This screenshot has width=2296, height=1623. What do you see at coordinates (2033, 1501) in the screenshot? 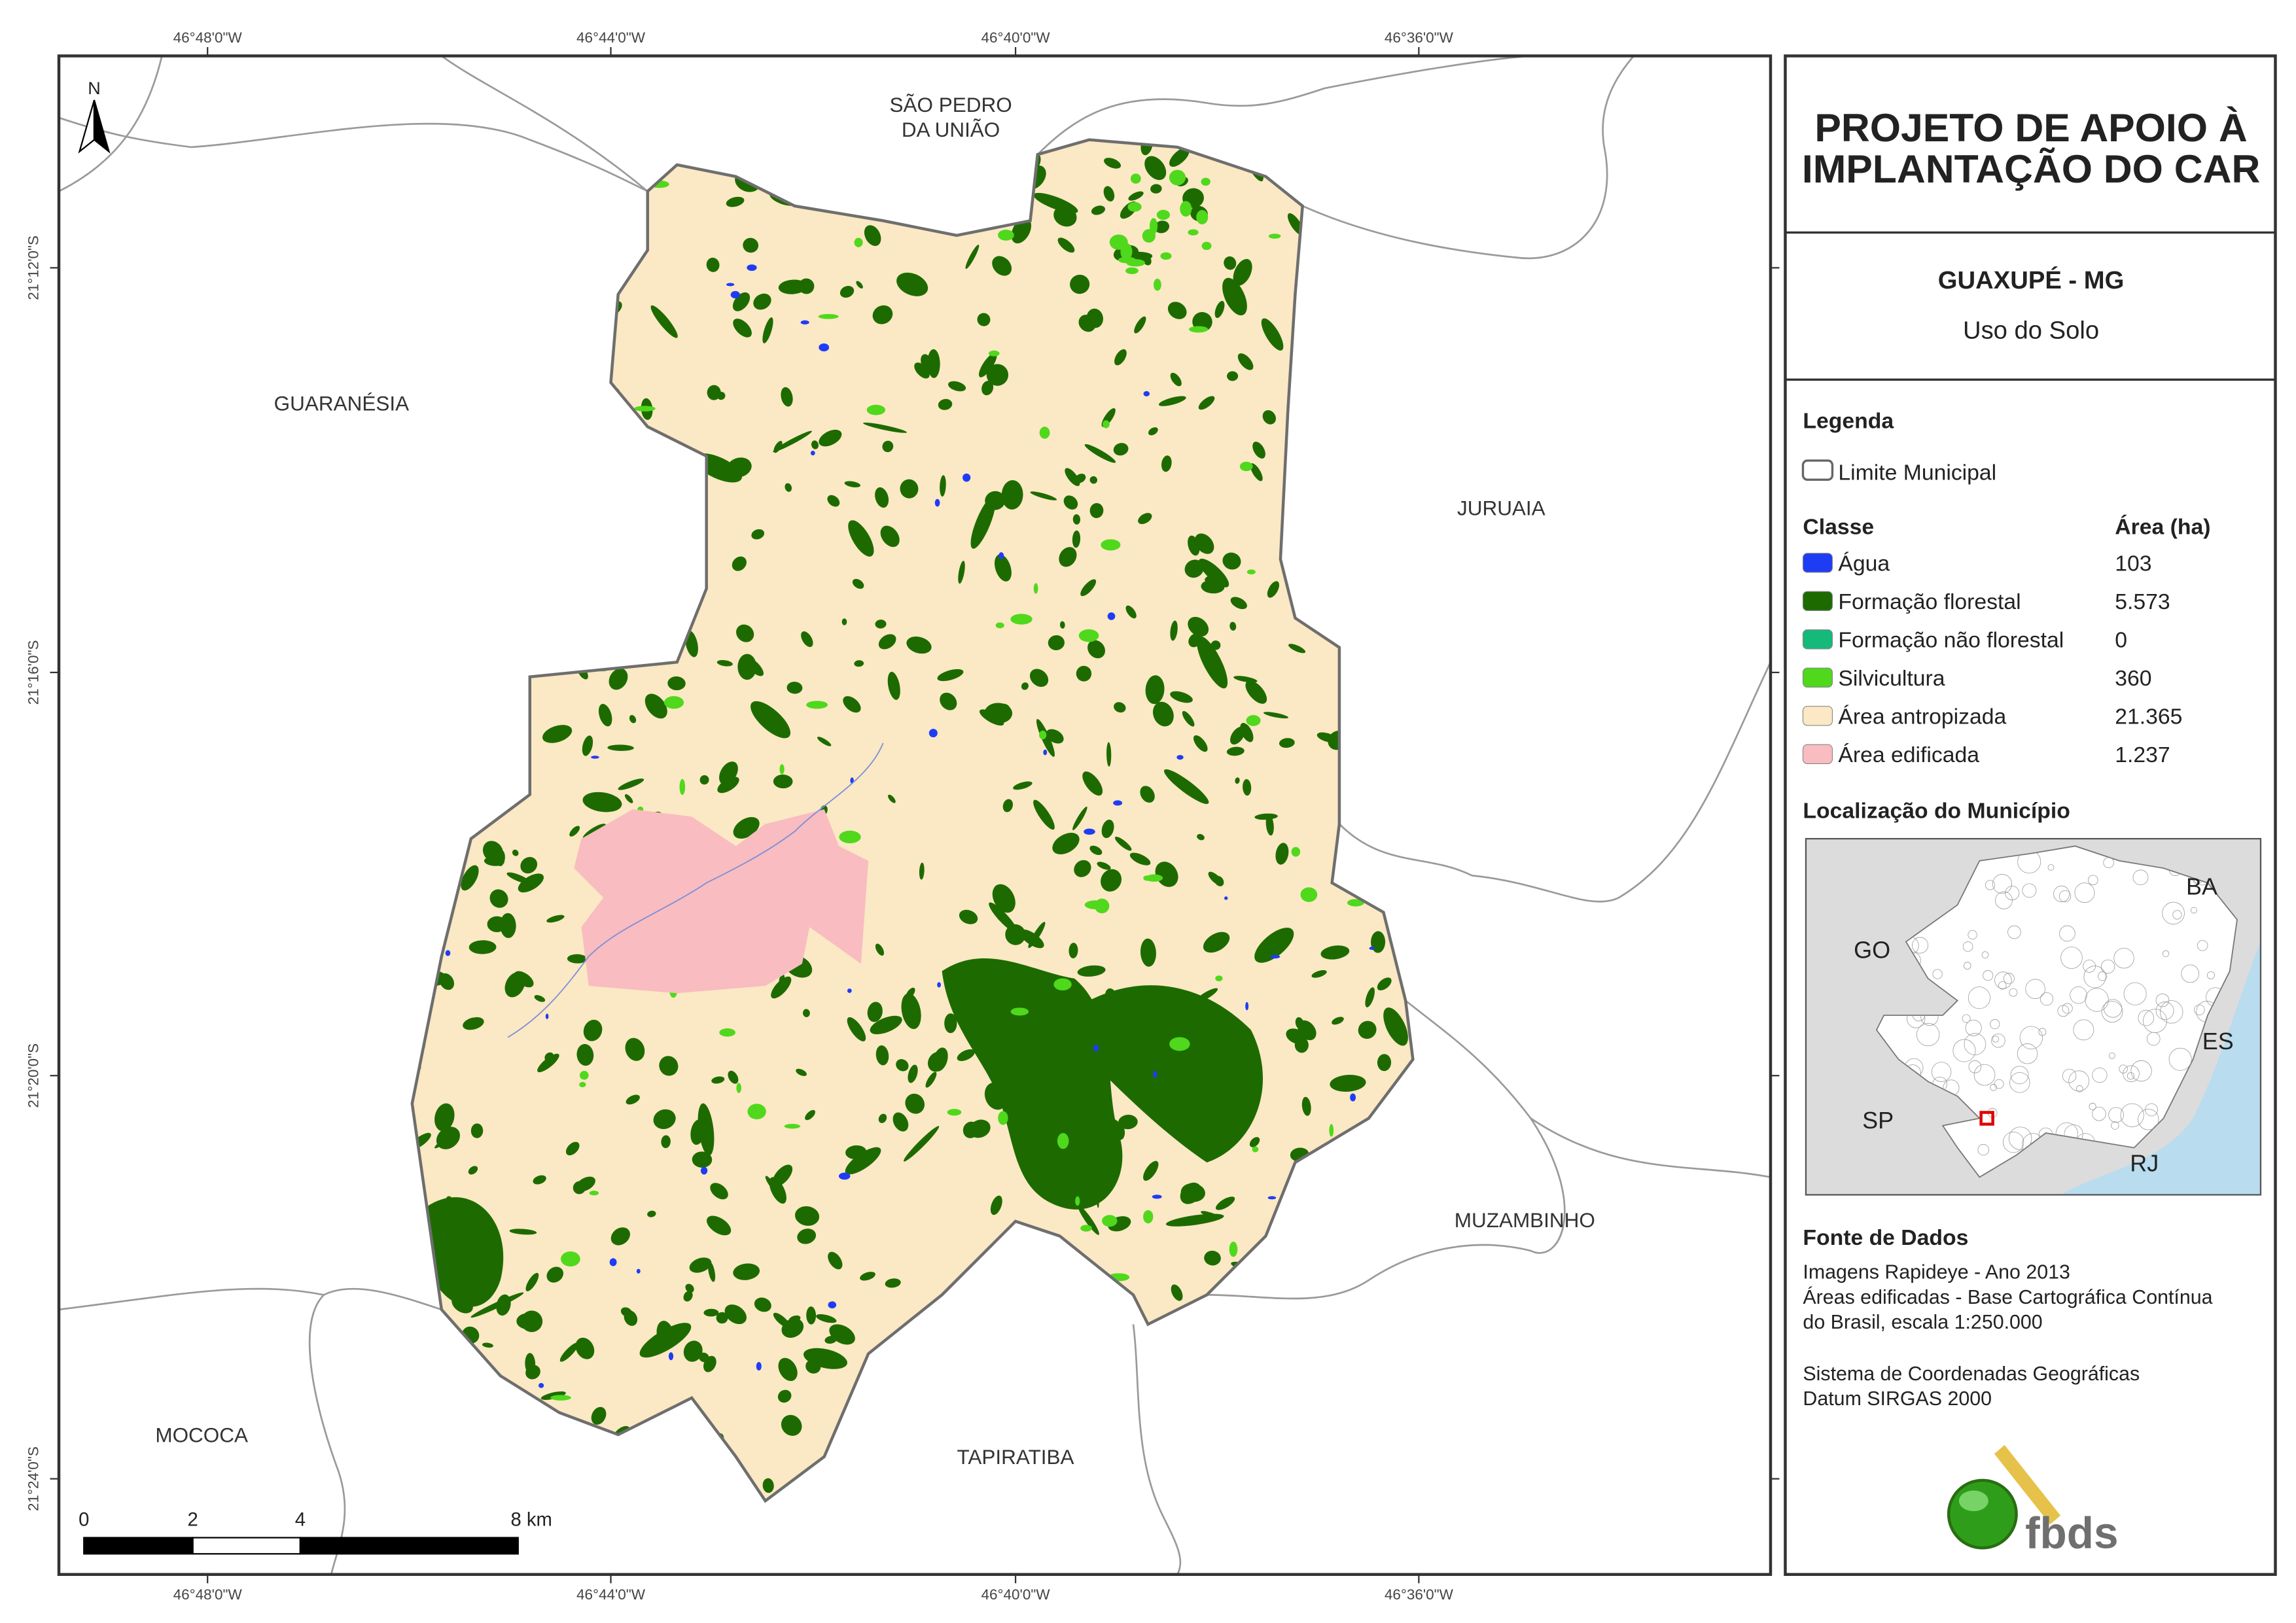
I see `logo: fbds` at bounding box center [2033, 1501].